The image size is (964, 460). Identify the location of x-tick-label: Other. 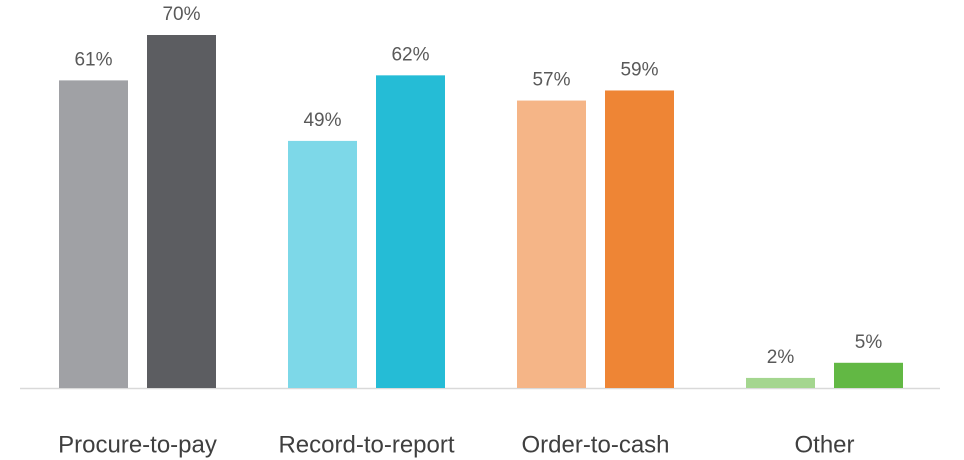
(824, 444).